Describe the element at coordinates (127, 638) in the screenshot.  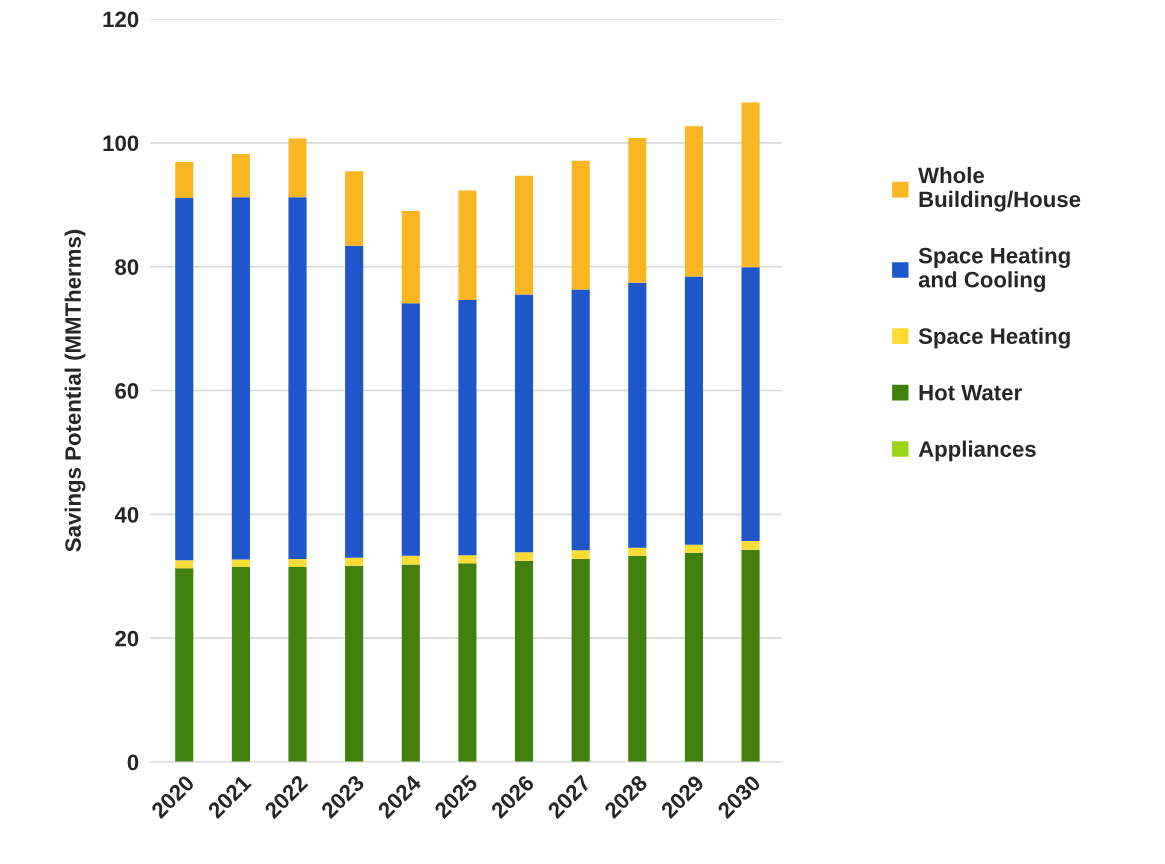
I see `y-tick-label: 20` at that location.